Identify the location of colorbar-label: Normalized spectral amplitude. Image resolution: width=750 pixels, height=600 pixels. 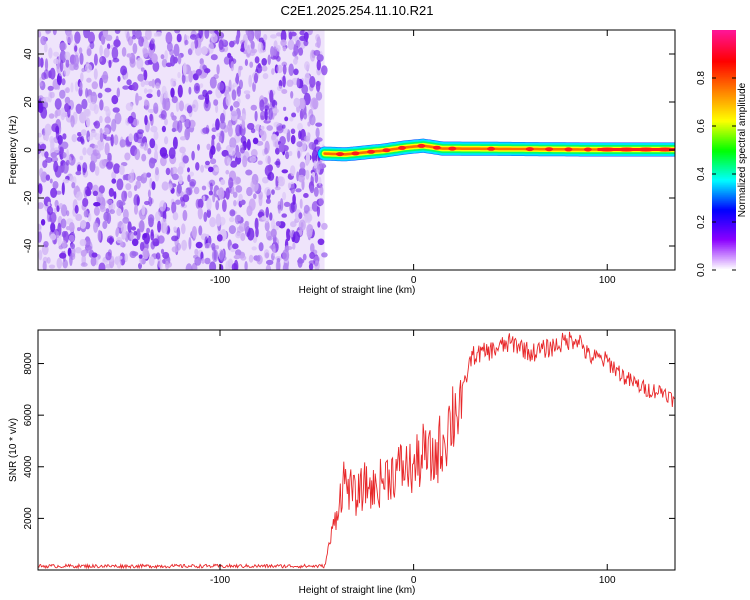
(742, 149).